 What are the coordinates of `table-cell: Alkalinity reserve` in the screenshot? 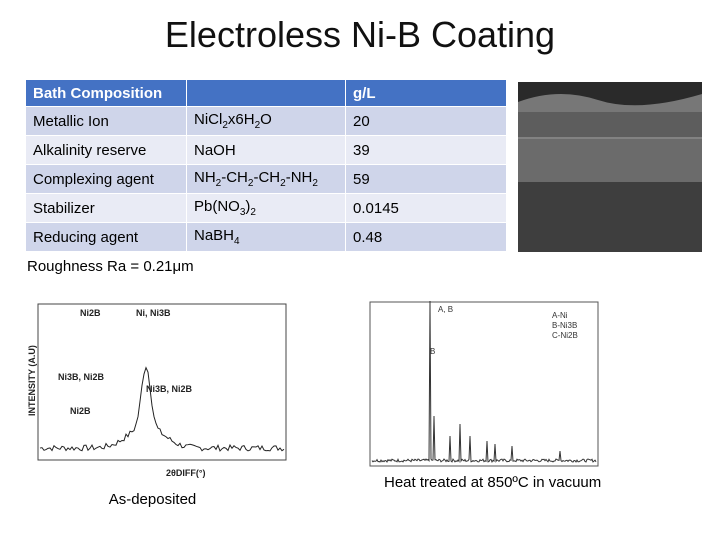 It's located at (106, 150).